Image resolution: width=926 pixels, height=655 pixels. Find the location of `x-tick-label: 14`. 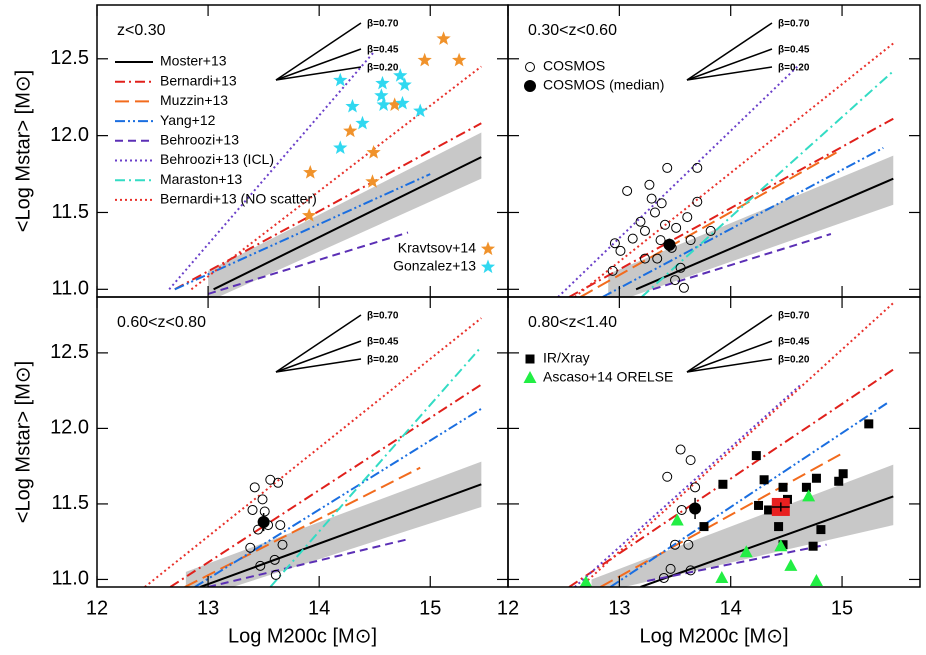

x-tick-label: 14 is located at coordinates (319, 608).